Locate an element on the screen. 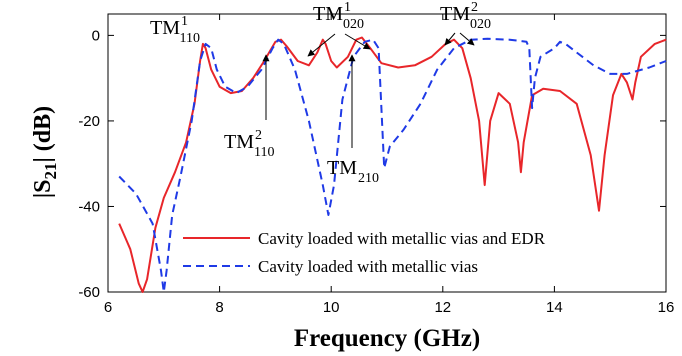 The image size is (682, 356). x-tick-label: 6 is located at coordinates (108, 307).